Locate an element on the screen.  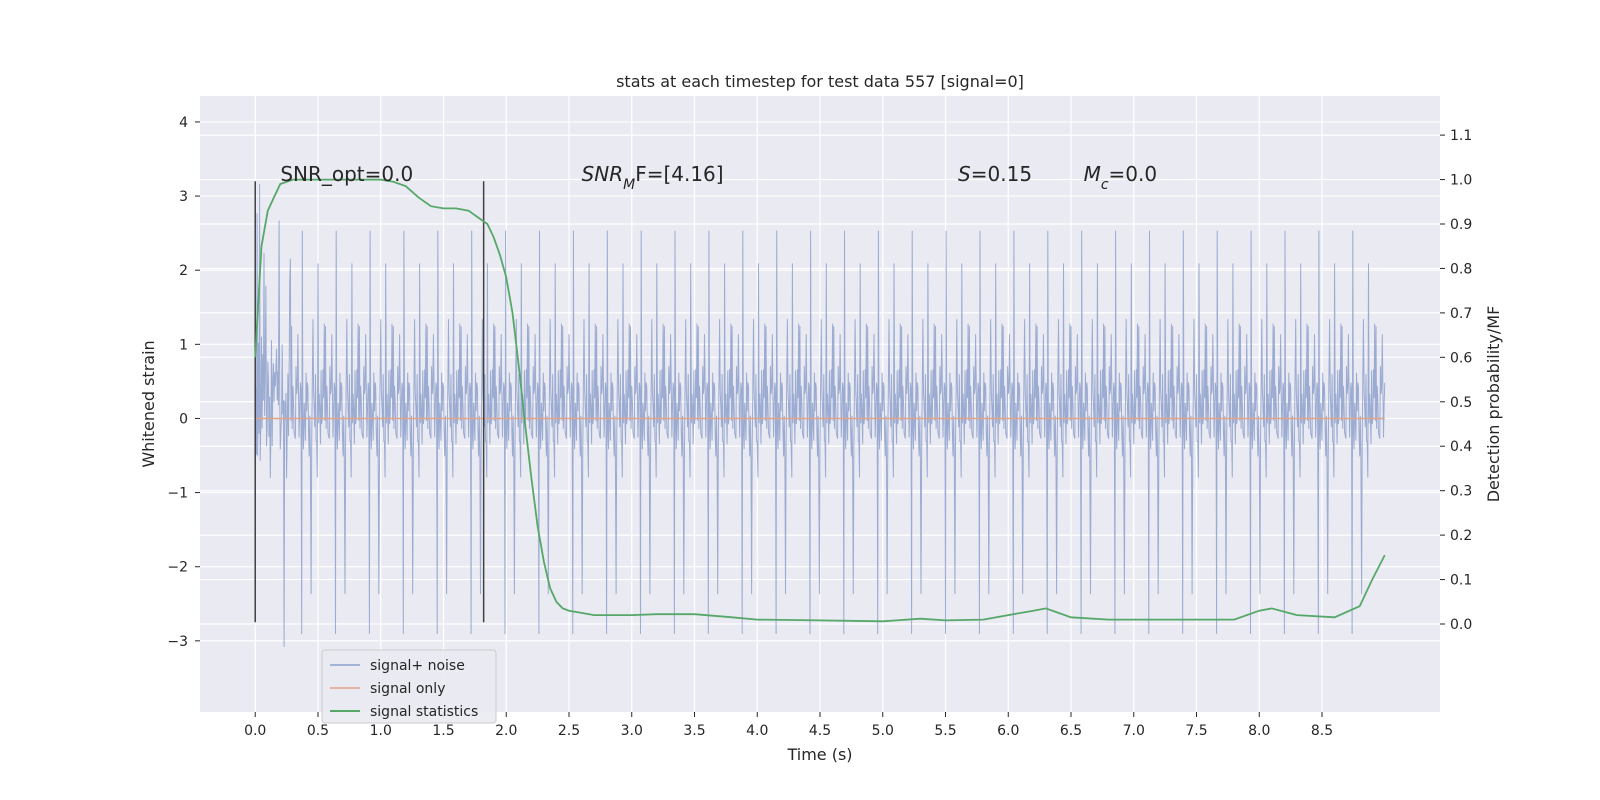
x-tick-label: 2.0 is located at coordinates (506, 731).